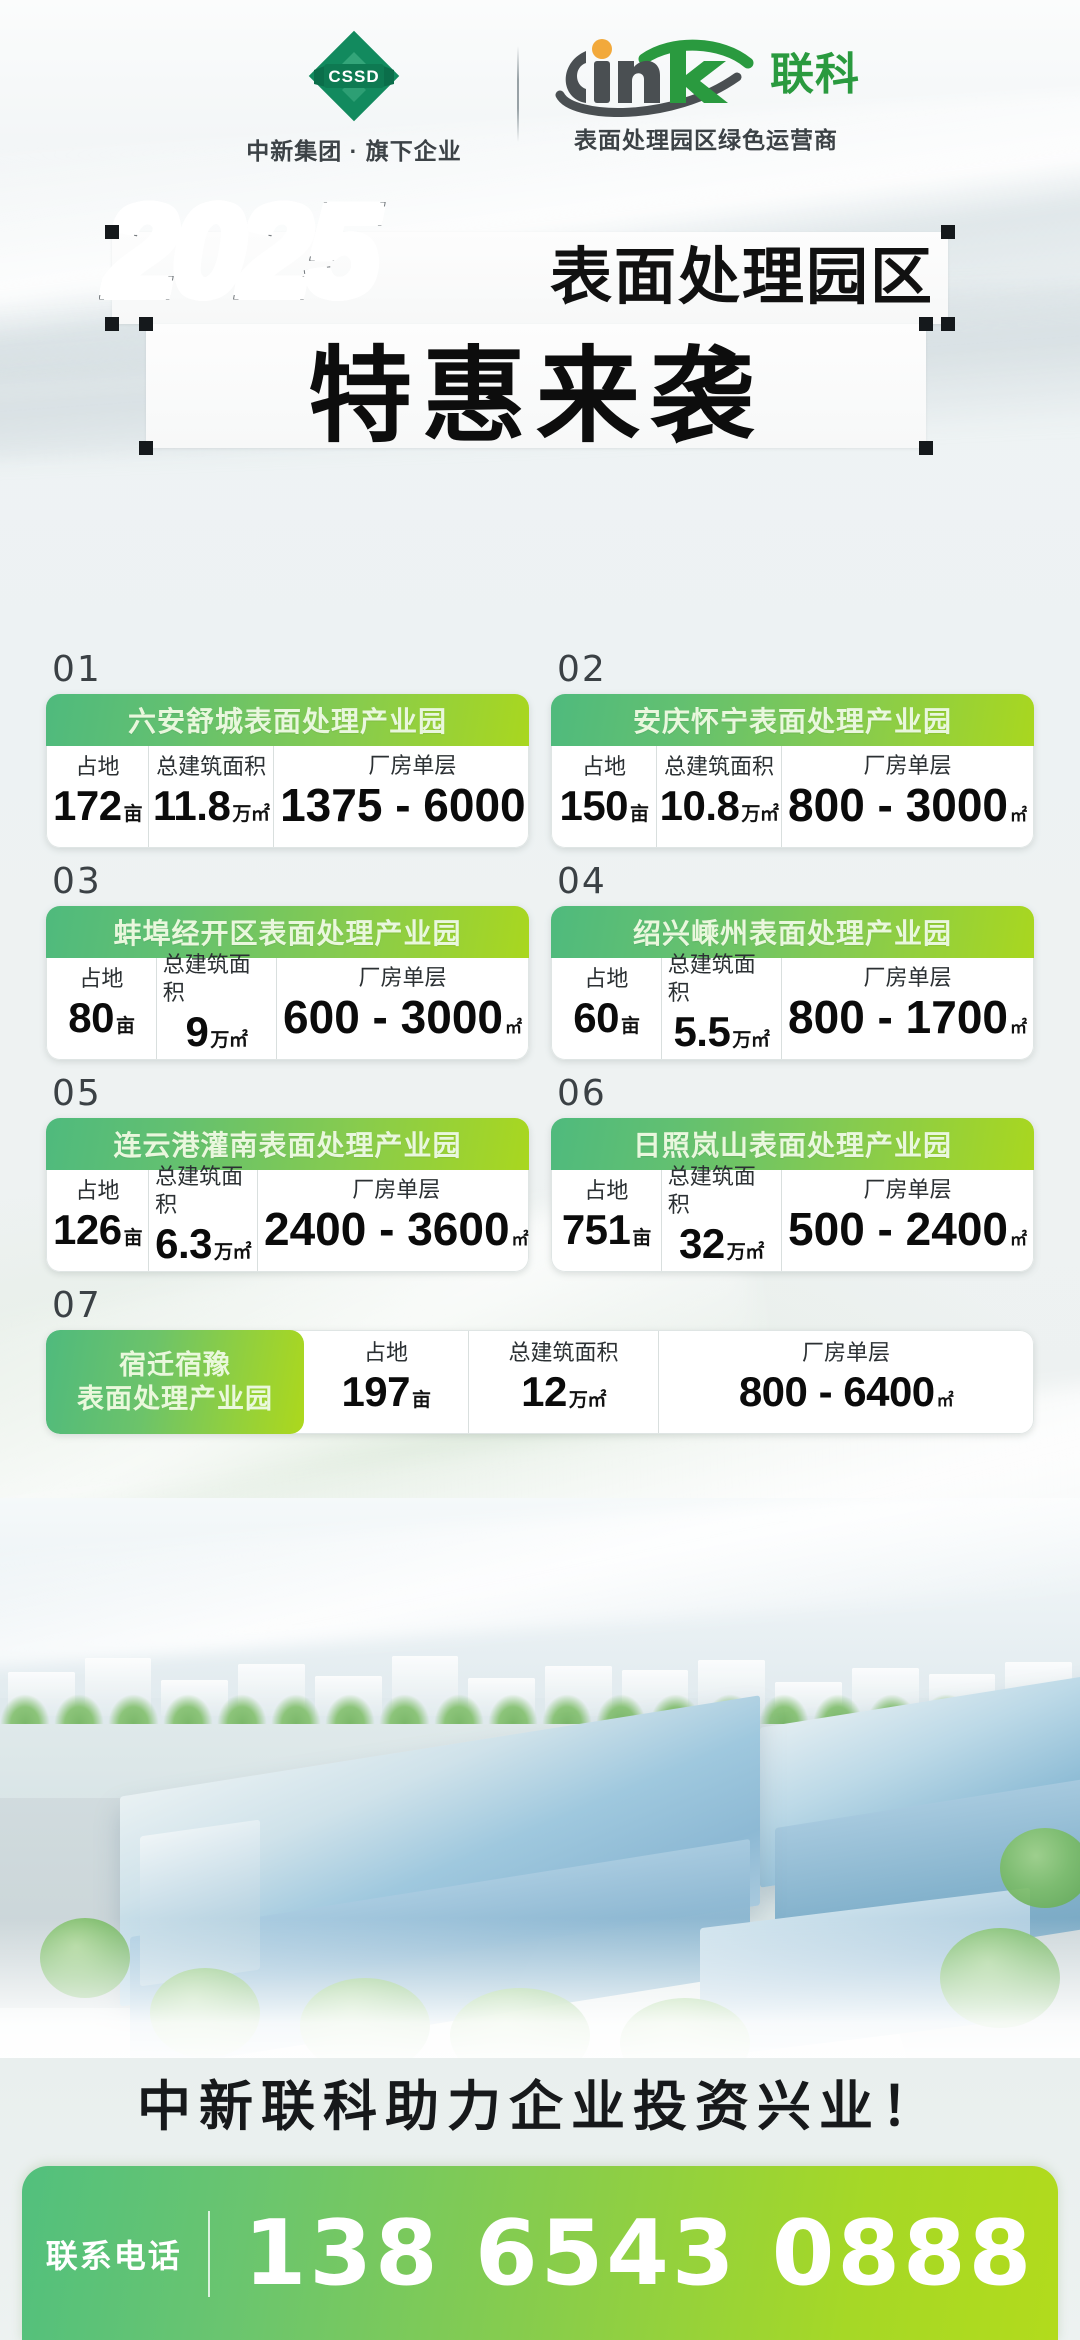 The height and width of the screenshot is (2340, 1080). I want to click on land-number: 751, so click(596, 1229).